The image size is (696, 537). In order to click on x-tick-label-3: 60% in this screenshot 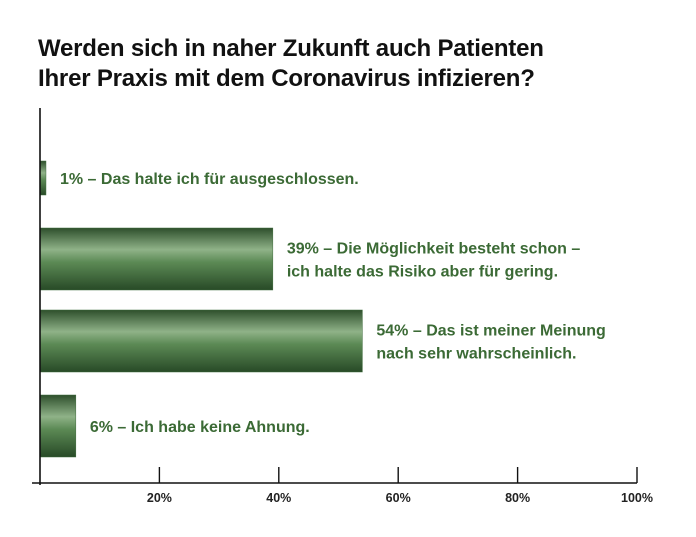, I will do `click(398, 498)`.